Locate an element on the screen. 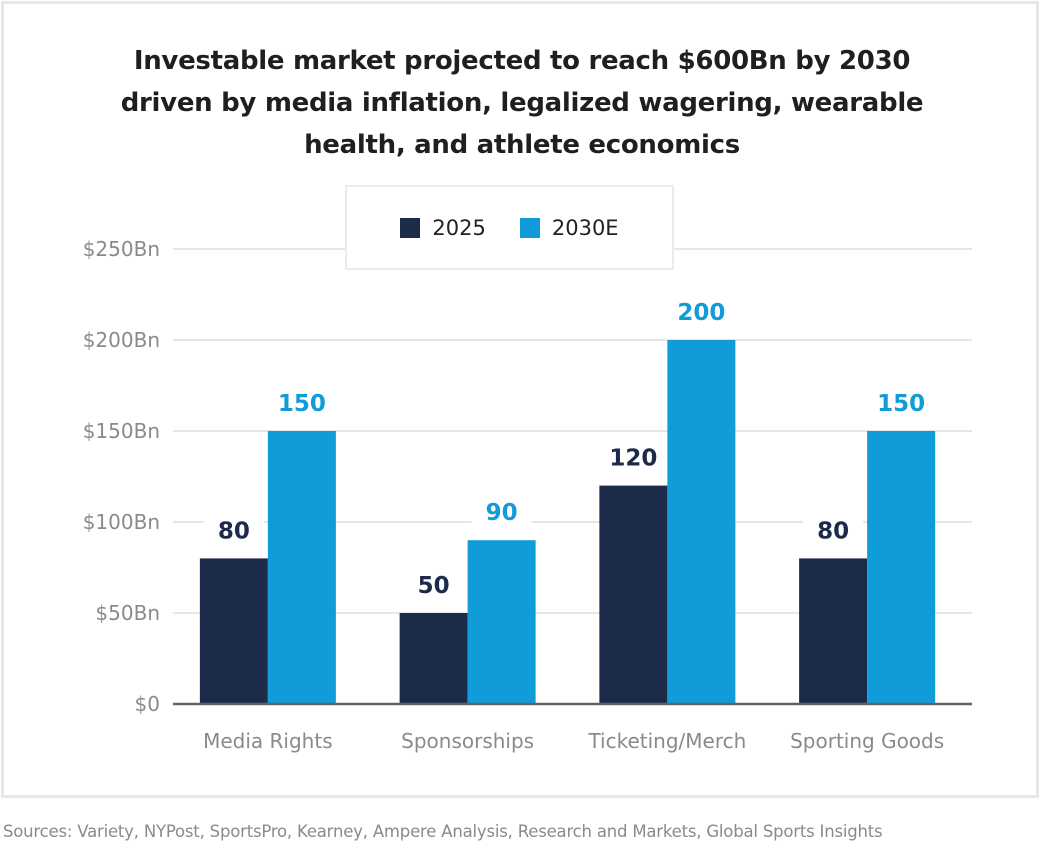  legend-item-2025: 2025 is located at coordinates (443, 227).